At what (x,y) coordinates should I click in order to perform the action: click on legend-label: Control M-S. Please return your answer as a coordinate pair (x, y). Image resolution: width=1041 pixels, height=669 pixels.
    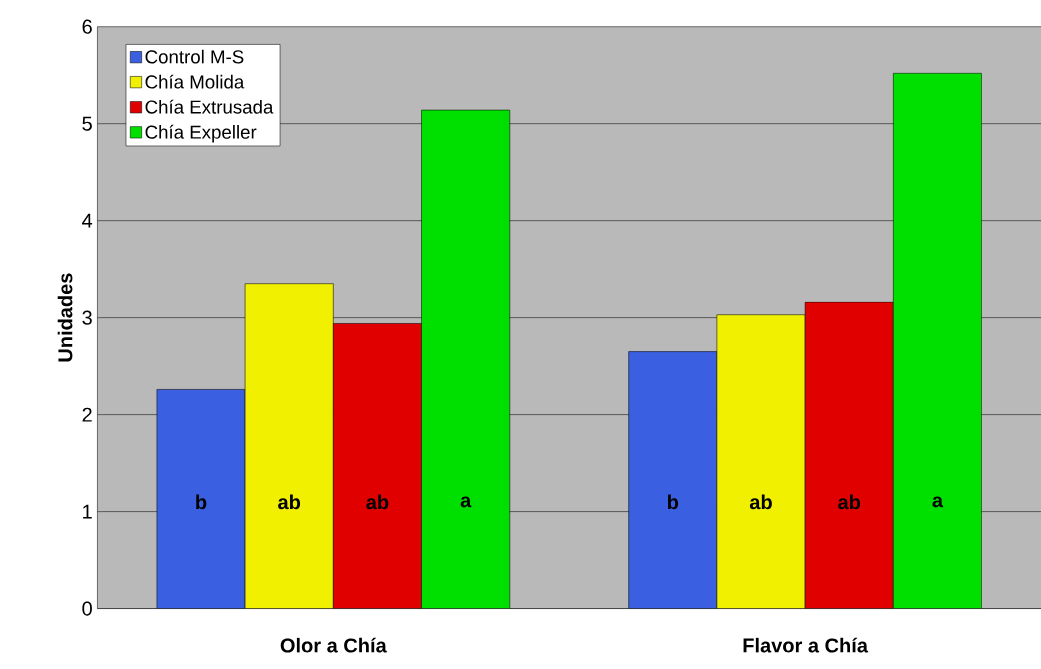
    Looking at the image, I should click on (194, 56).